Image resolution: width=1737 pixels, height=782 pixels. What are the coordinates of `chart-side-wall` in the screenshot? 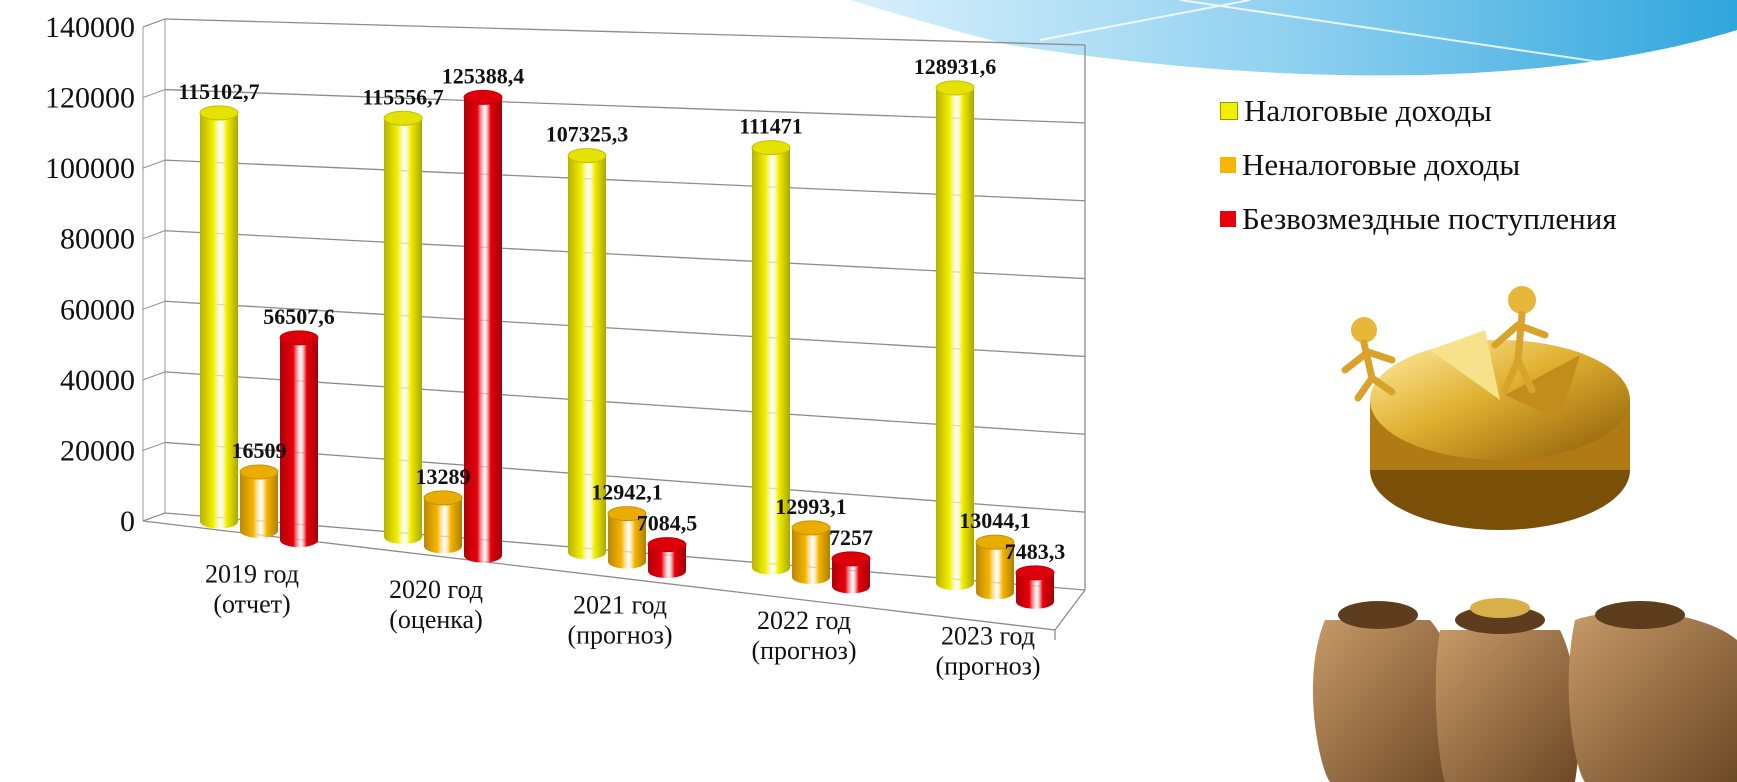 It's located at (154, 270).